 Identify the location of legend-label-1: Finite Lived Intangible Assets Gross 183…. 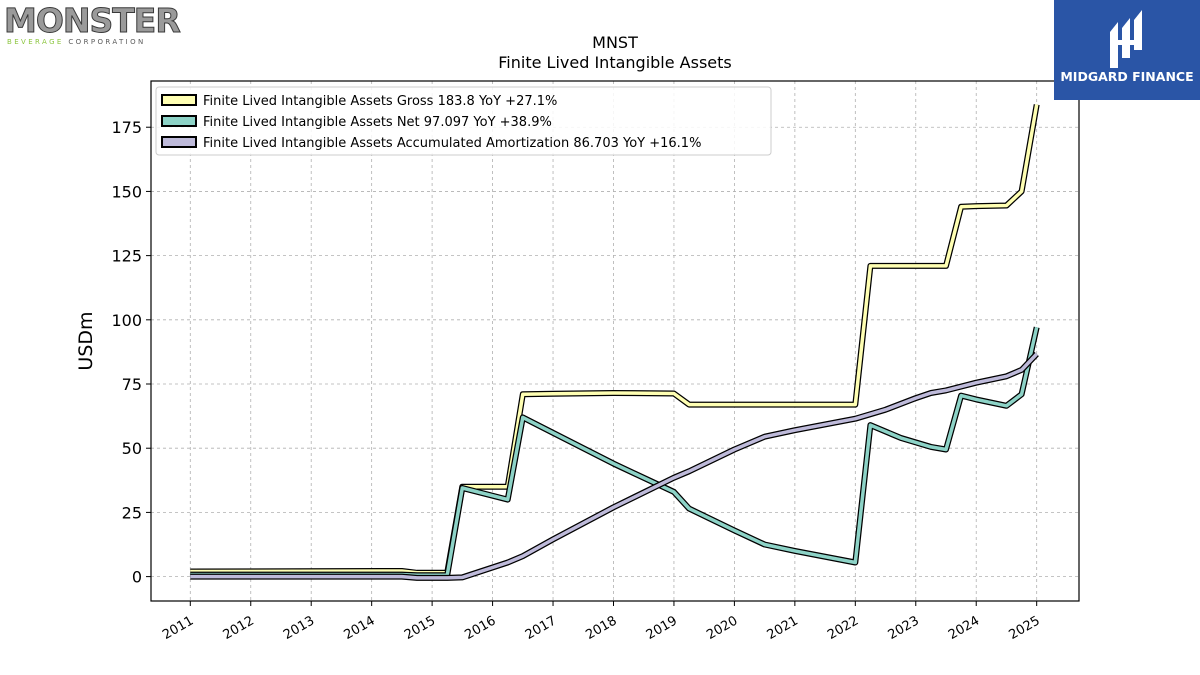
(380, 101).